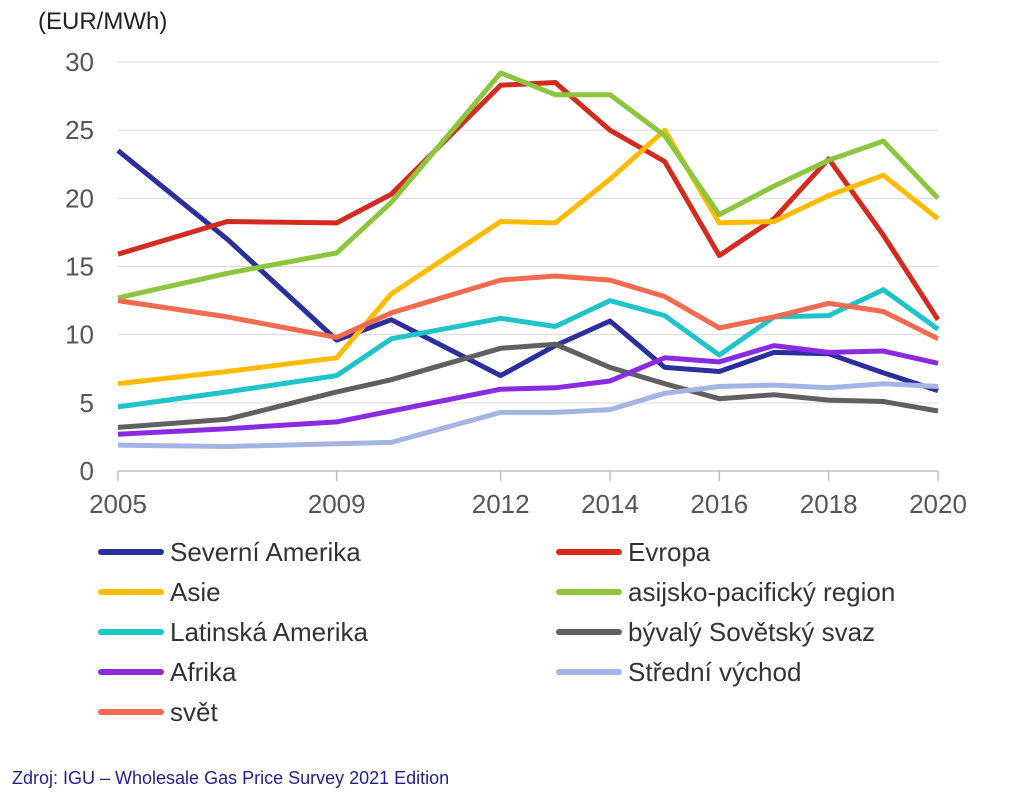  I want to click on y-tick-label: 5, so click(87, 403).